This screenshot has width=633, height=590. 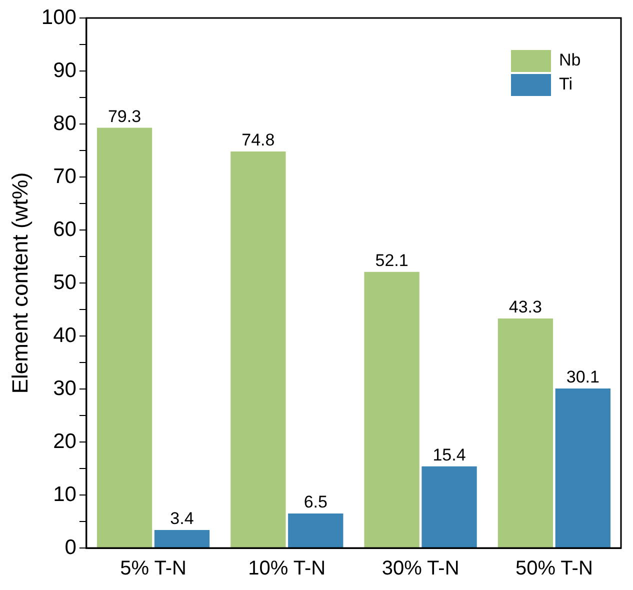 I want to click on data-label: 74.8, so click(x=258, y=140).